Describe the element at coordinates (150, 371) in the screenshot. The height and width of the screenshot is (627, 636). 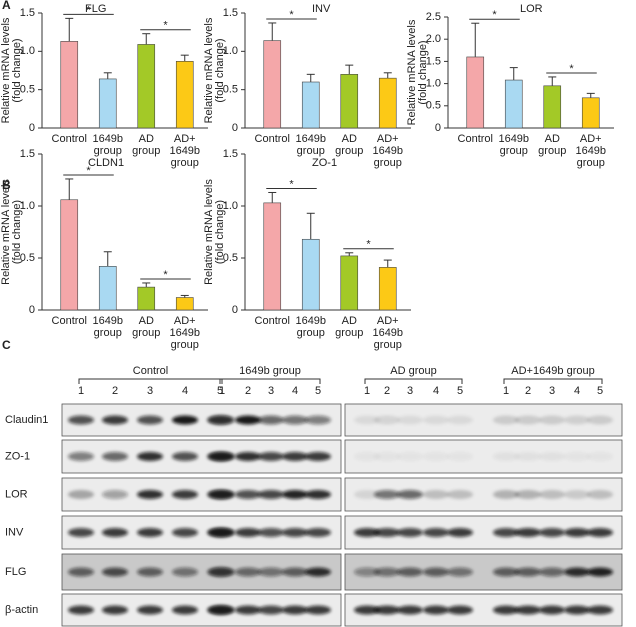
I see `blot-group-label: Control` at that location.